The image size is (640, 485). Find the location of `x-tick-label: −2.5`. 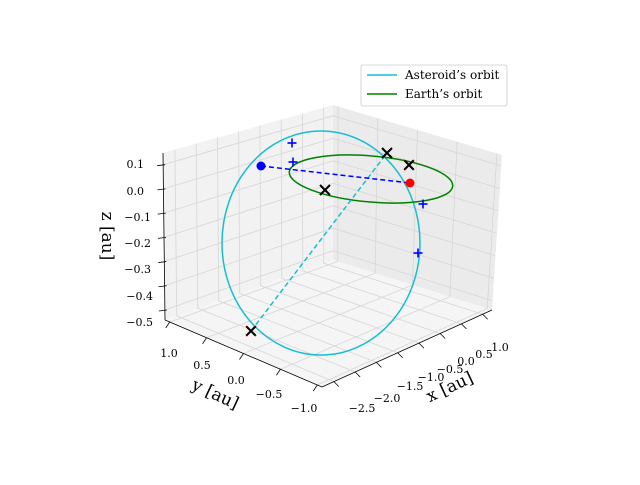

x-tick-label: −2.5 is located at coordinates (362, 408).